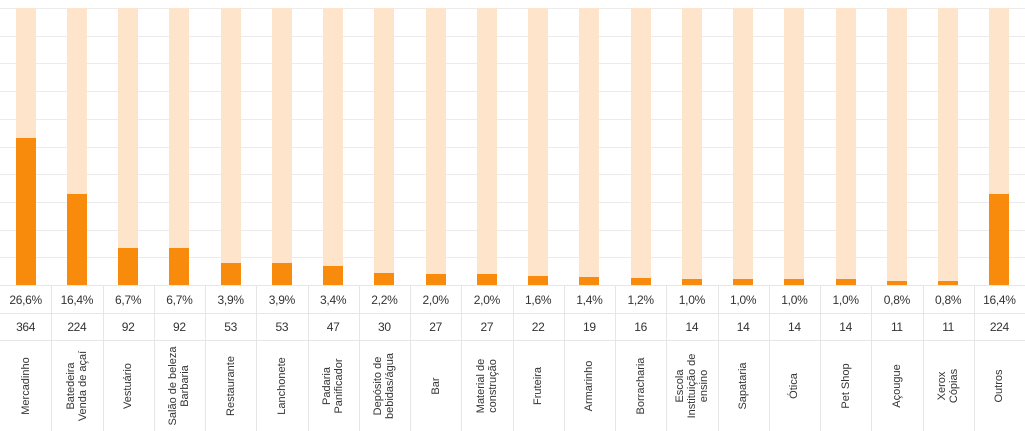 The image size is (1025, 431). What do you see at coordinates (486, 386) in the screenshot?
I see `category-label: Material de construção` at bounding box center [486, 386].